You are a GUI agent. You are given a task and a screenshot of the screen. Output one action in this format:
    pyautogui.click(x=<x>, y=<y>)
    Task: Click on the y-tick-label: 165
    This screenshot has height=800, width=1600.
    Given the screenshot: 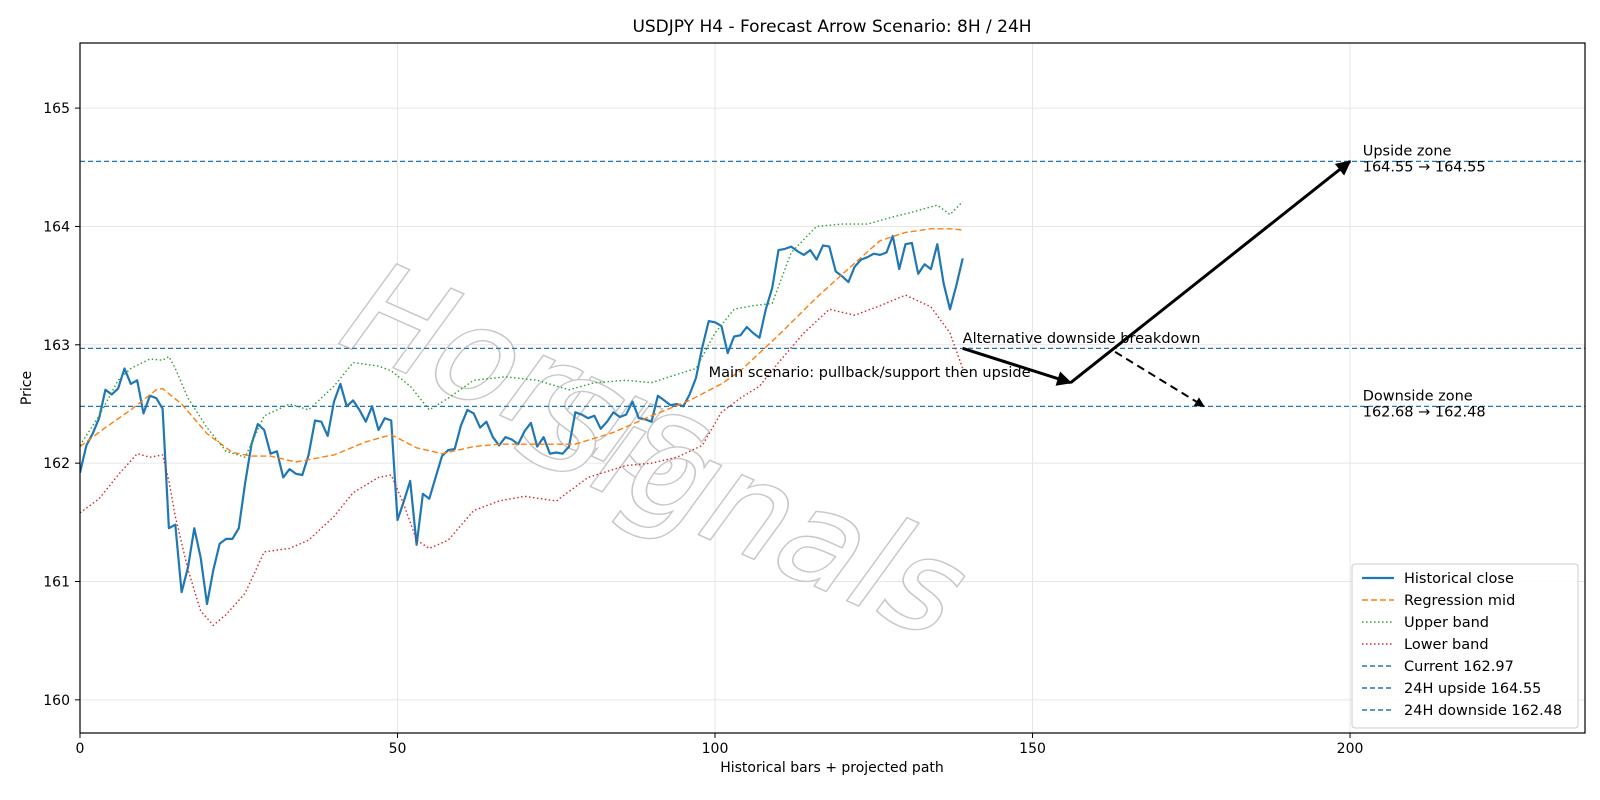 What is the action you would take?
    pyautogui.click(x=56, y=109)
    